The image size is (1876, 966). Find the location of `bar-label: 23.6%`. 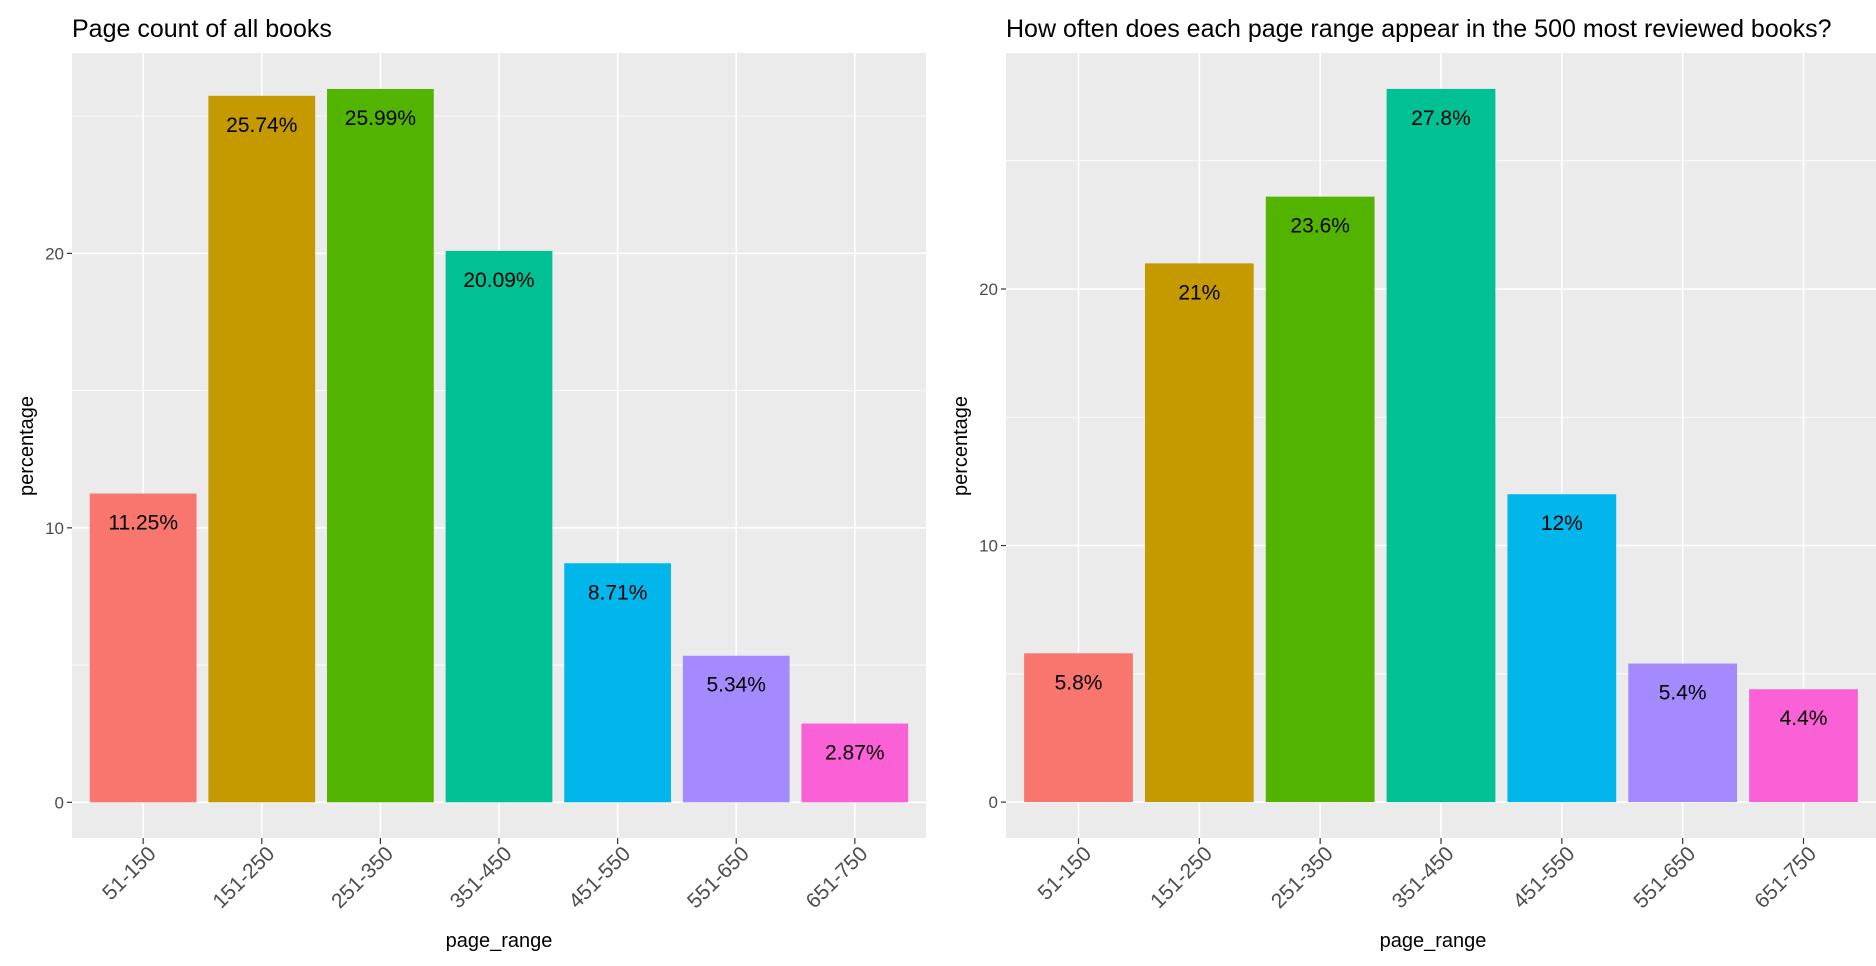

bar-label: 23.6% is located at coordinates (1320, 226).